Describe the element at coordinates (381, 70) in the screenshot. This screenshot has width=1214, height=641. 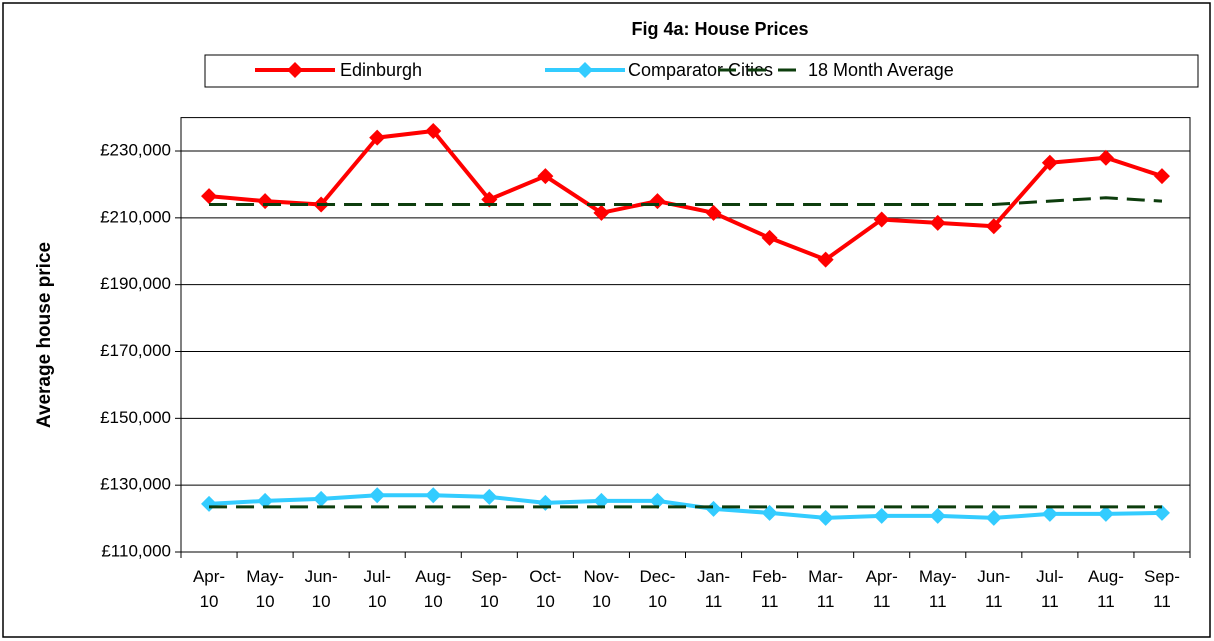
I see `legend-label: Edinburgh` at that location.